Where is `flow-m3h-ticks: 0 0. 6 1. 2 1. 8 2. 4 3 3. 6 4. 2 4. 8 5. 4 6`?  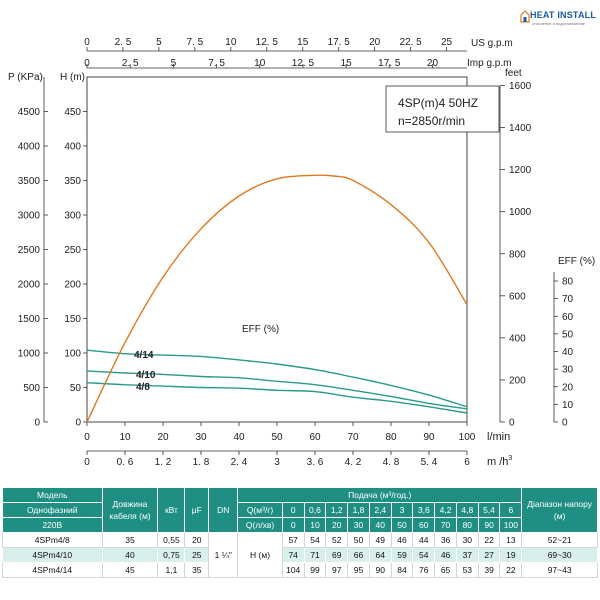
flow-m3h-ticks: 0 0. 6 1. 2 1. 8 2. 4 3 3. 6 4. 2 4. 8 5. 4 6 is located at coordinates (277, 459).